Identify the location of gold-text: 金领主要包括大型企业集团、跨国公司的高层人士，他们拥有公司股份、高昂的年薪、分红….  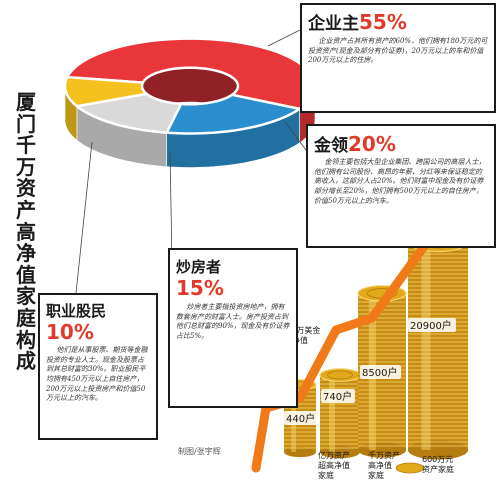
(400, 181).